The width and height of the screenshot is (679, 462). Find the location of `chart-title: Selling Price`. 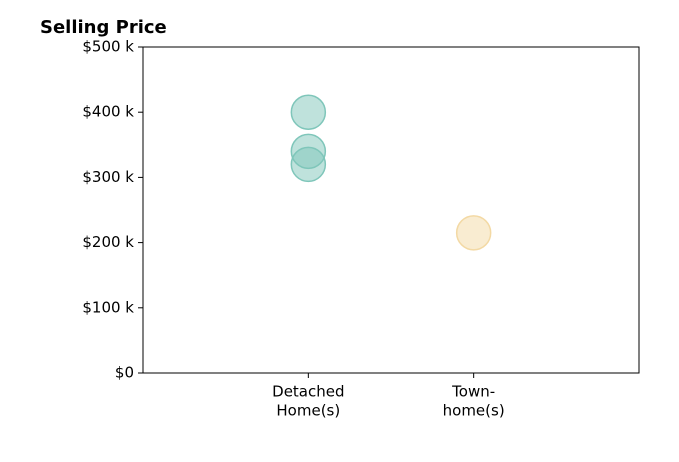

chart-title: Selling Price is located at coordinates (103, 27).